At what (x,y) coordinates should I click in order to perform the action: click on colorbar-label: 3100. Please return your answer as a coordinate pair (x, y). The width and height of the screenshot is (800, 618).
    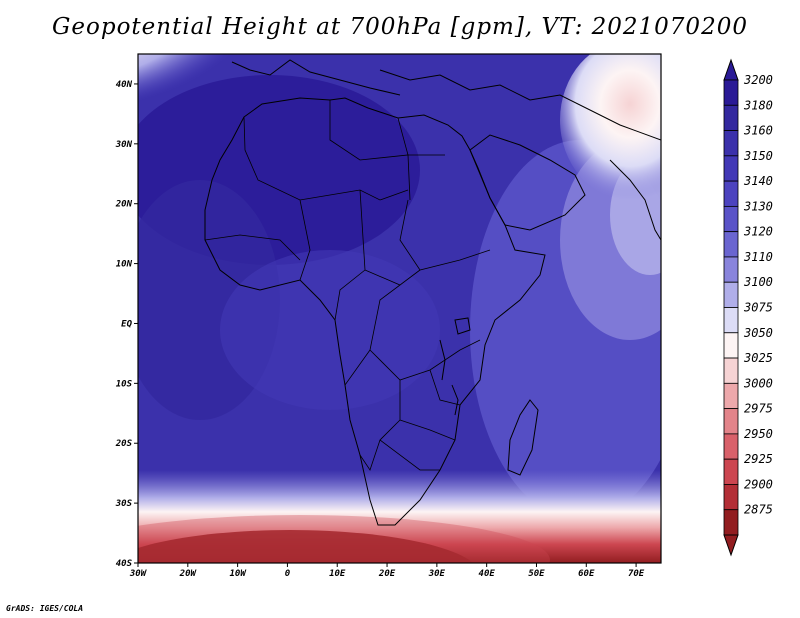
    Looking at the image, I should click on (758, 282).